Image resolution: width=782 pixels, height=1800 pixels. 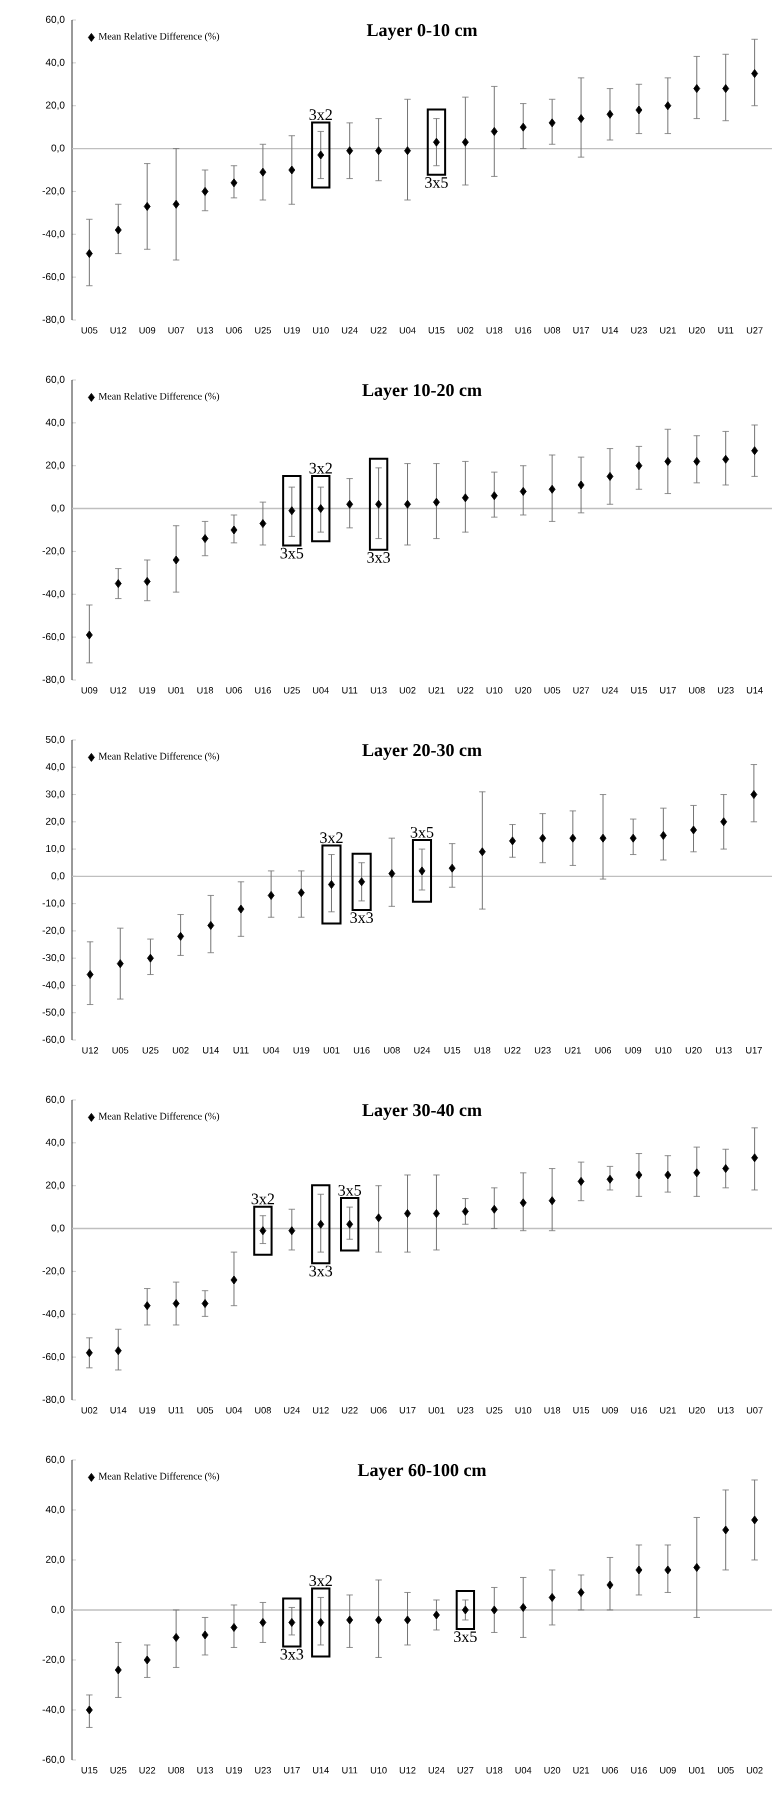 I want to click on chart-title: Layer 30-40 cm, so click(x=422, y=1112).